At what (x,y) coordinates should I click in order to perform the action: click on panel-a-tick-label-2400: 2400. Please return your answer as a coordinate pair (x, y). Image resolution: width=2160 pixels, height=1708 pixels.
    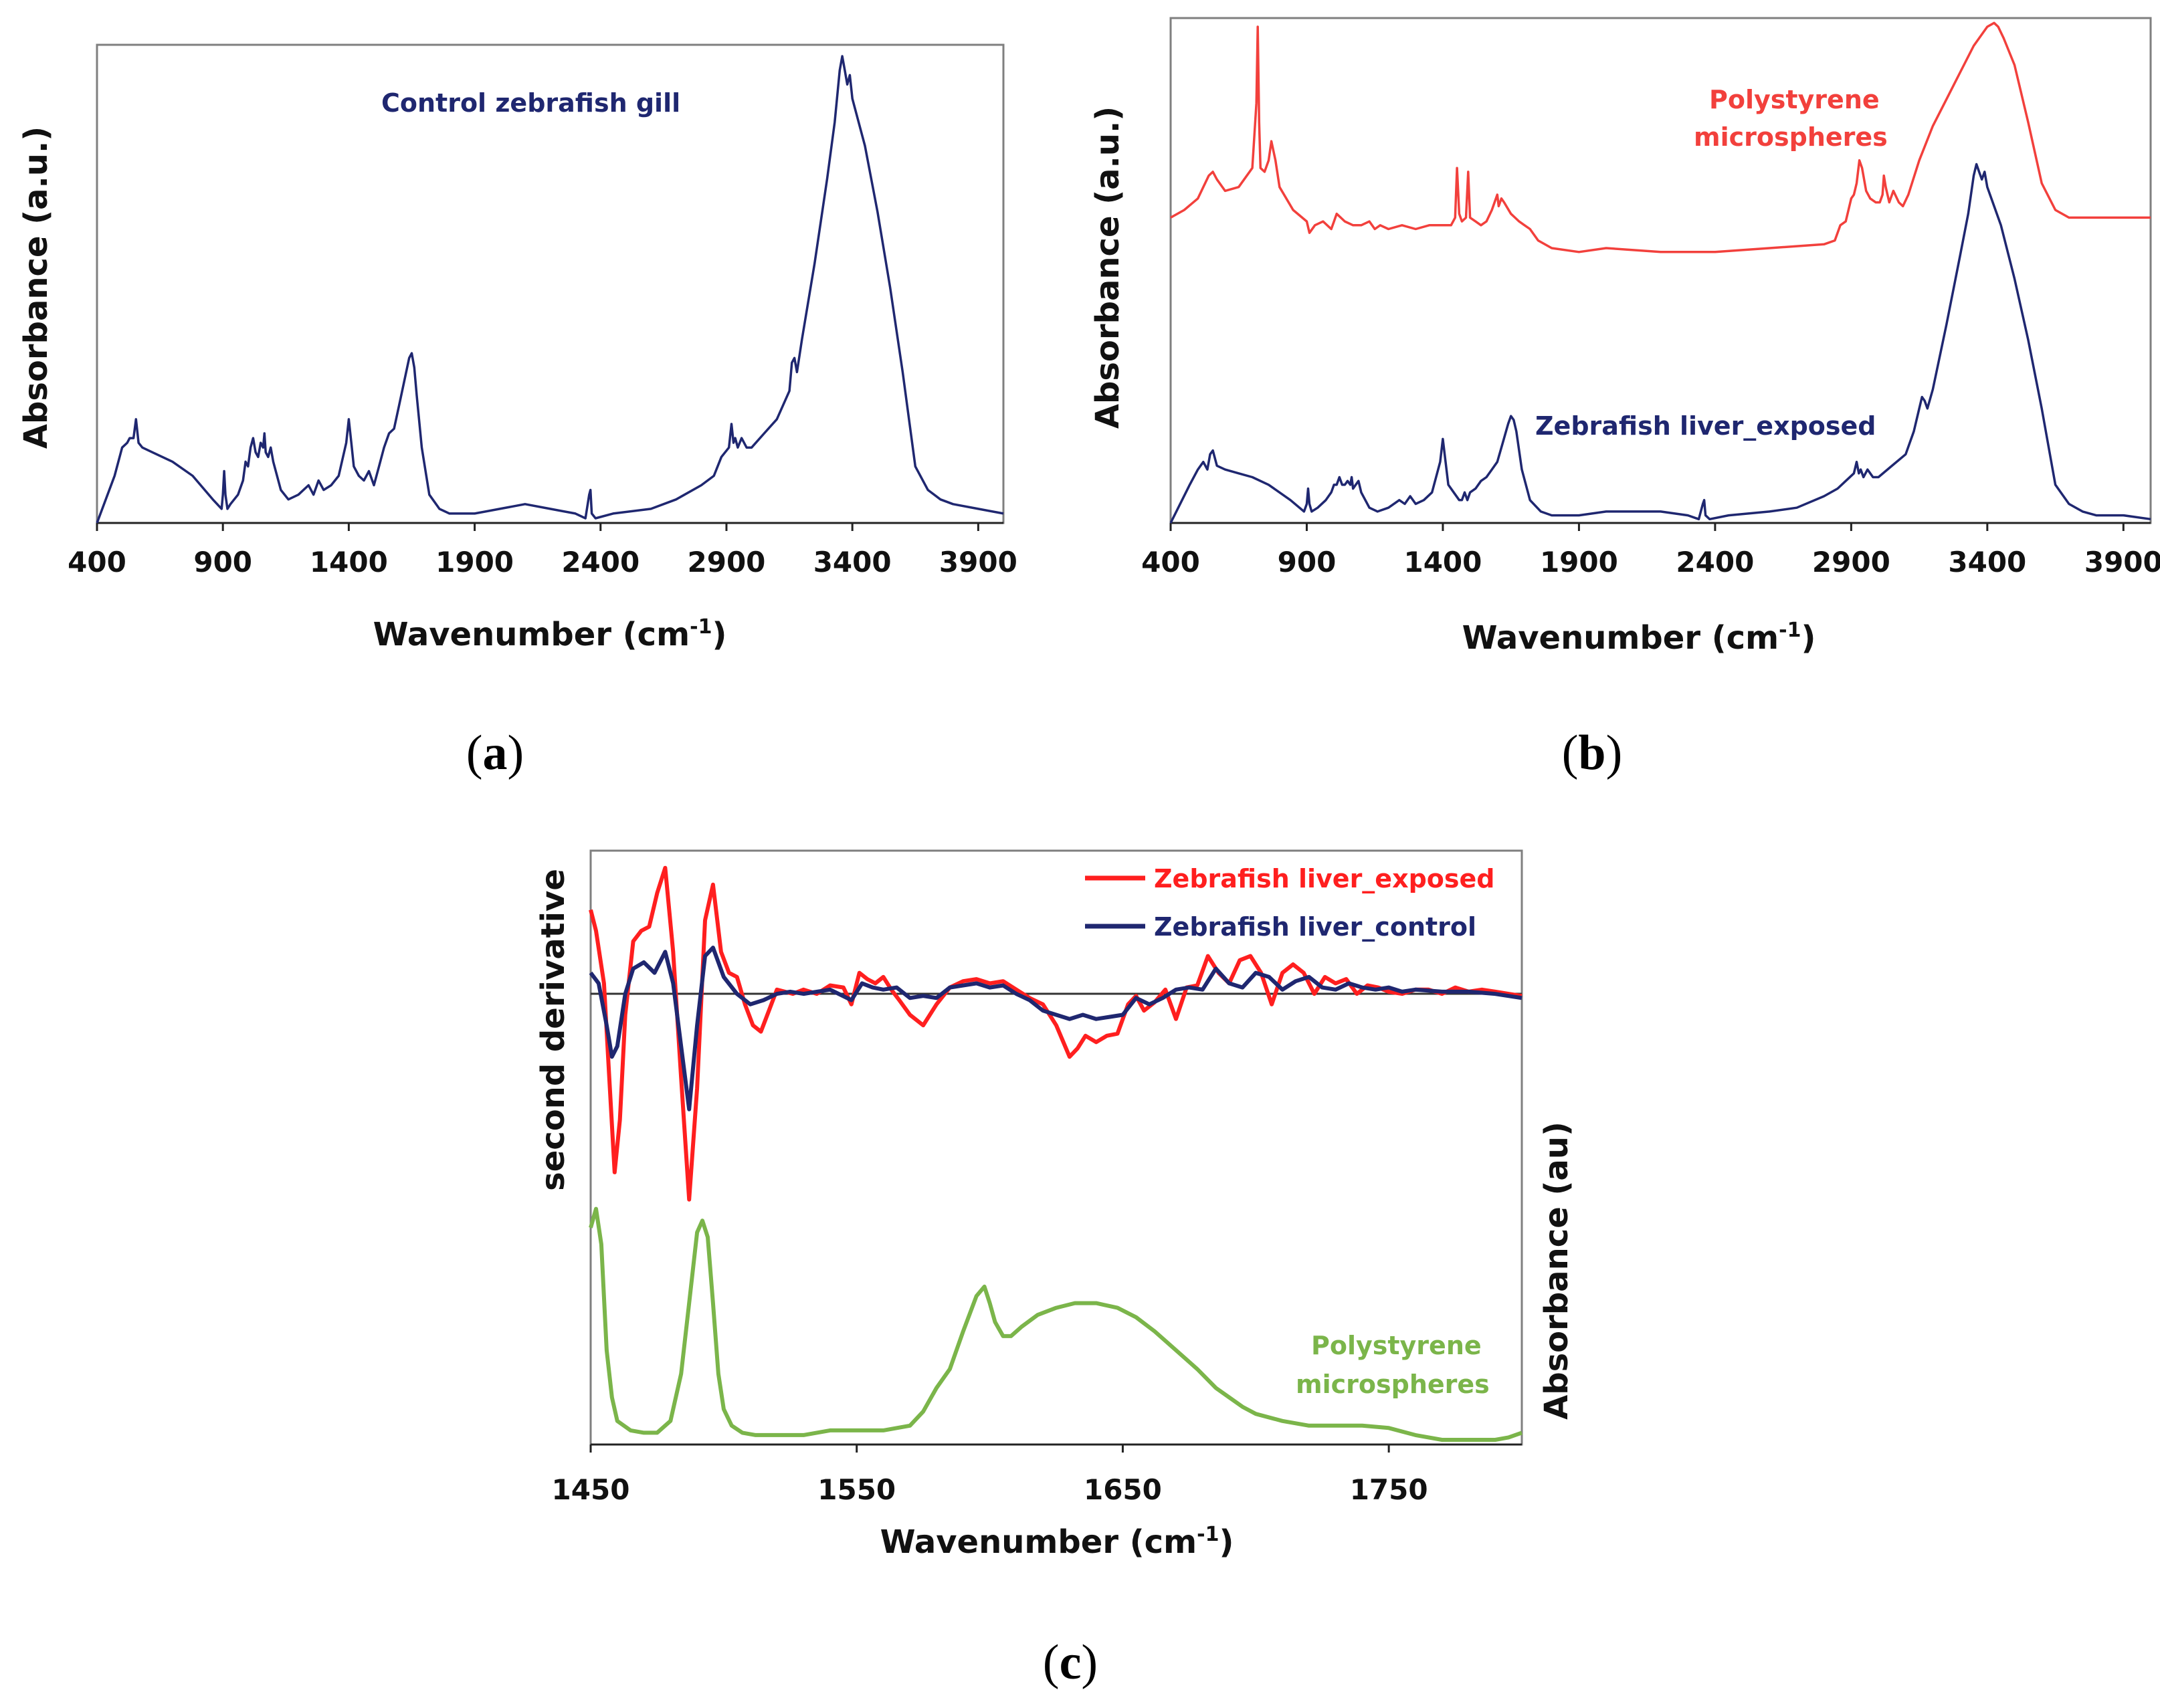
    Looking at the image, I should click on (600, 562).